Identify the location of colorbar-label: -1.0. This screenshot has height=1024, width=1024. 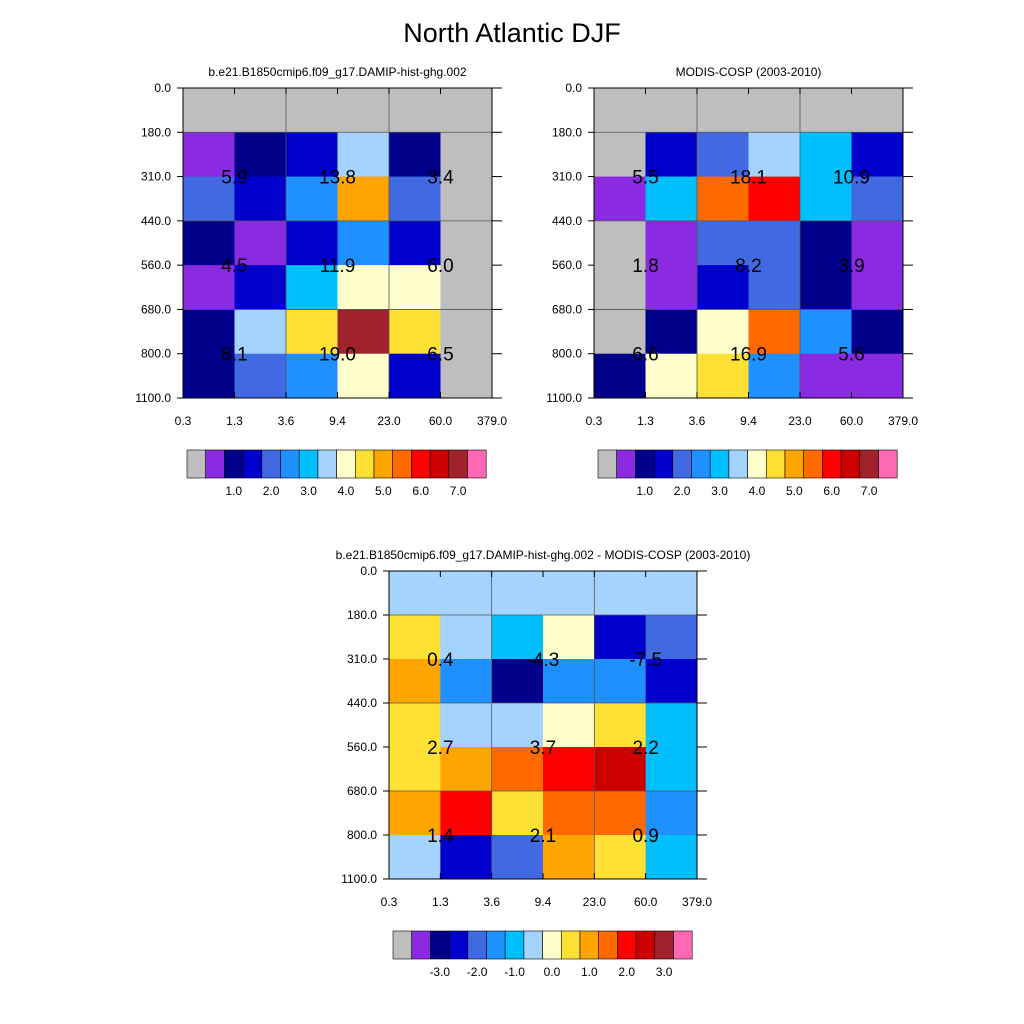
(514, 972).